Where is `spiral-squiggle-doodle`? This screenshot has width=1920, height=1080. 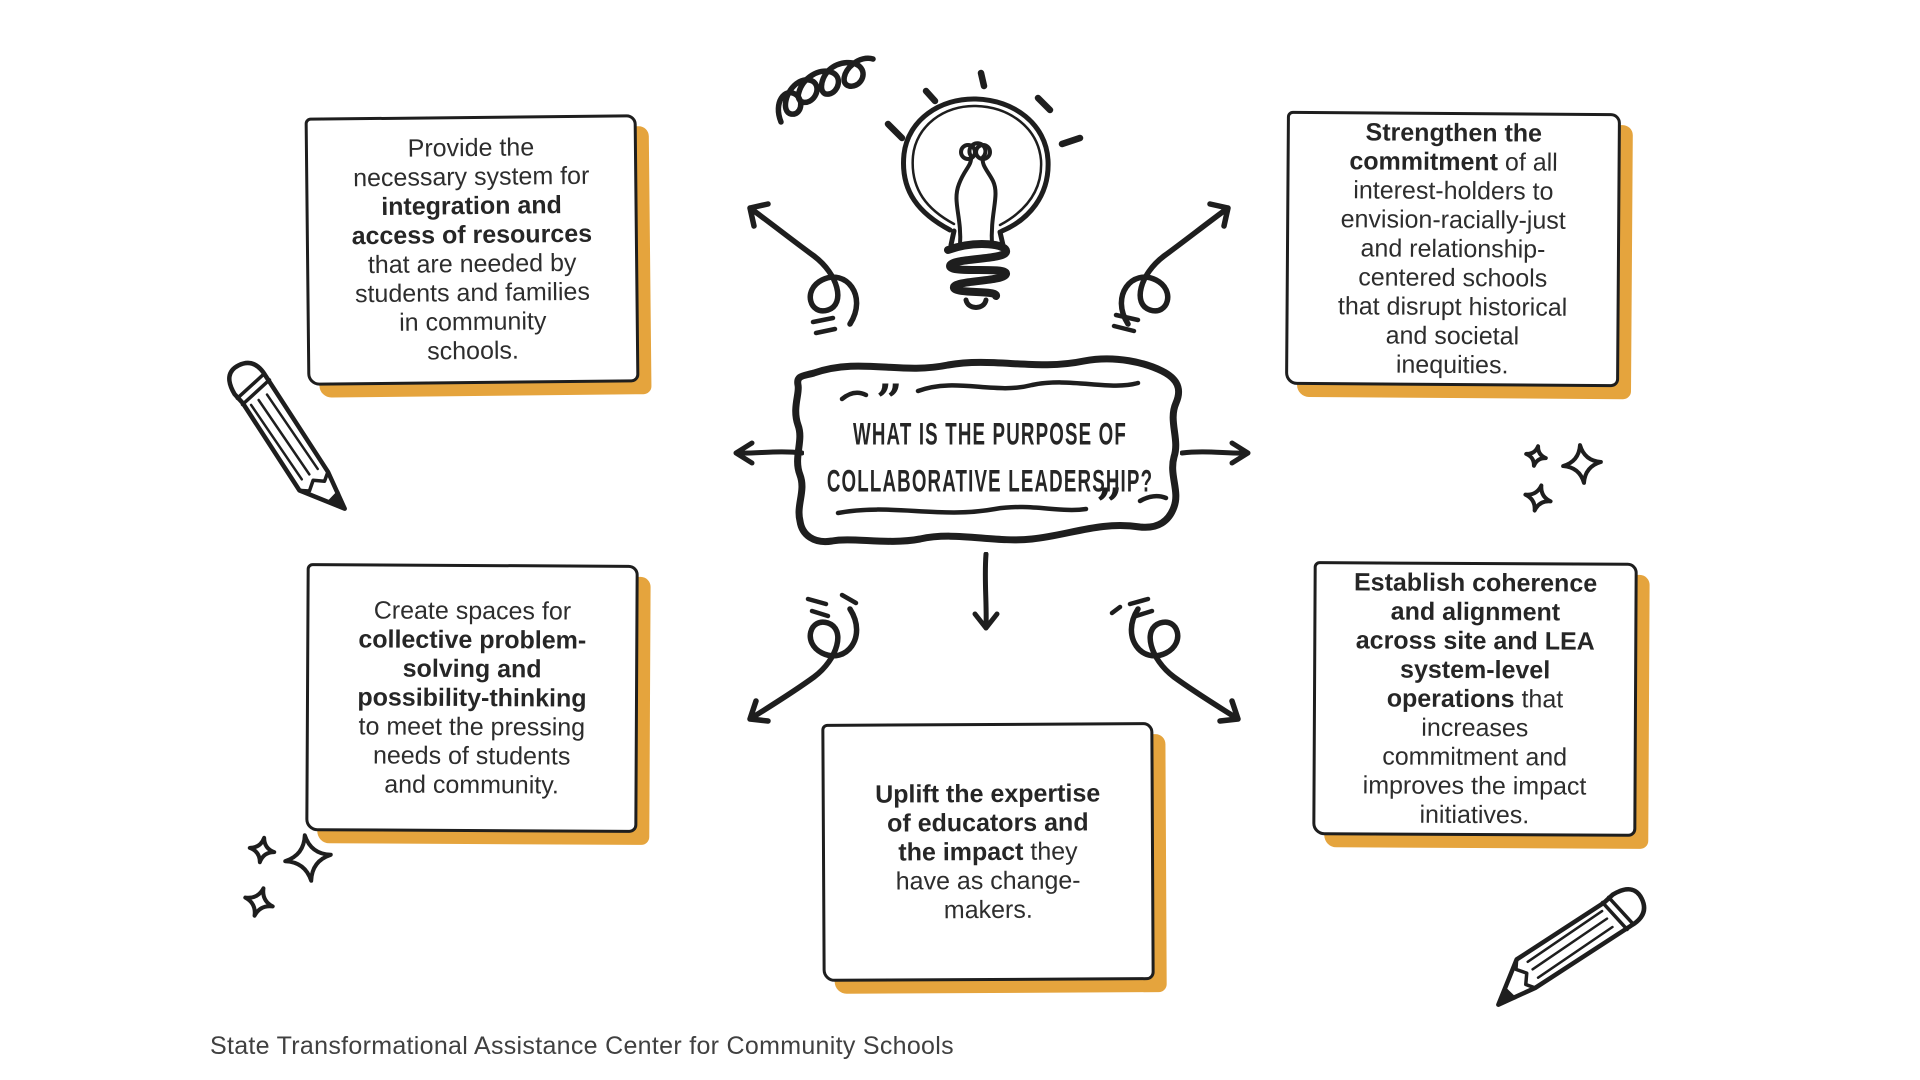 spiral-squiggle-doodle is located at coordinates (825, 90).